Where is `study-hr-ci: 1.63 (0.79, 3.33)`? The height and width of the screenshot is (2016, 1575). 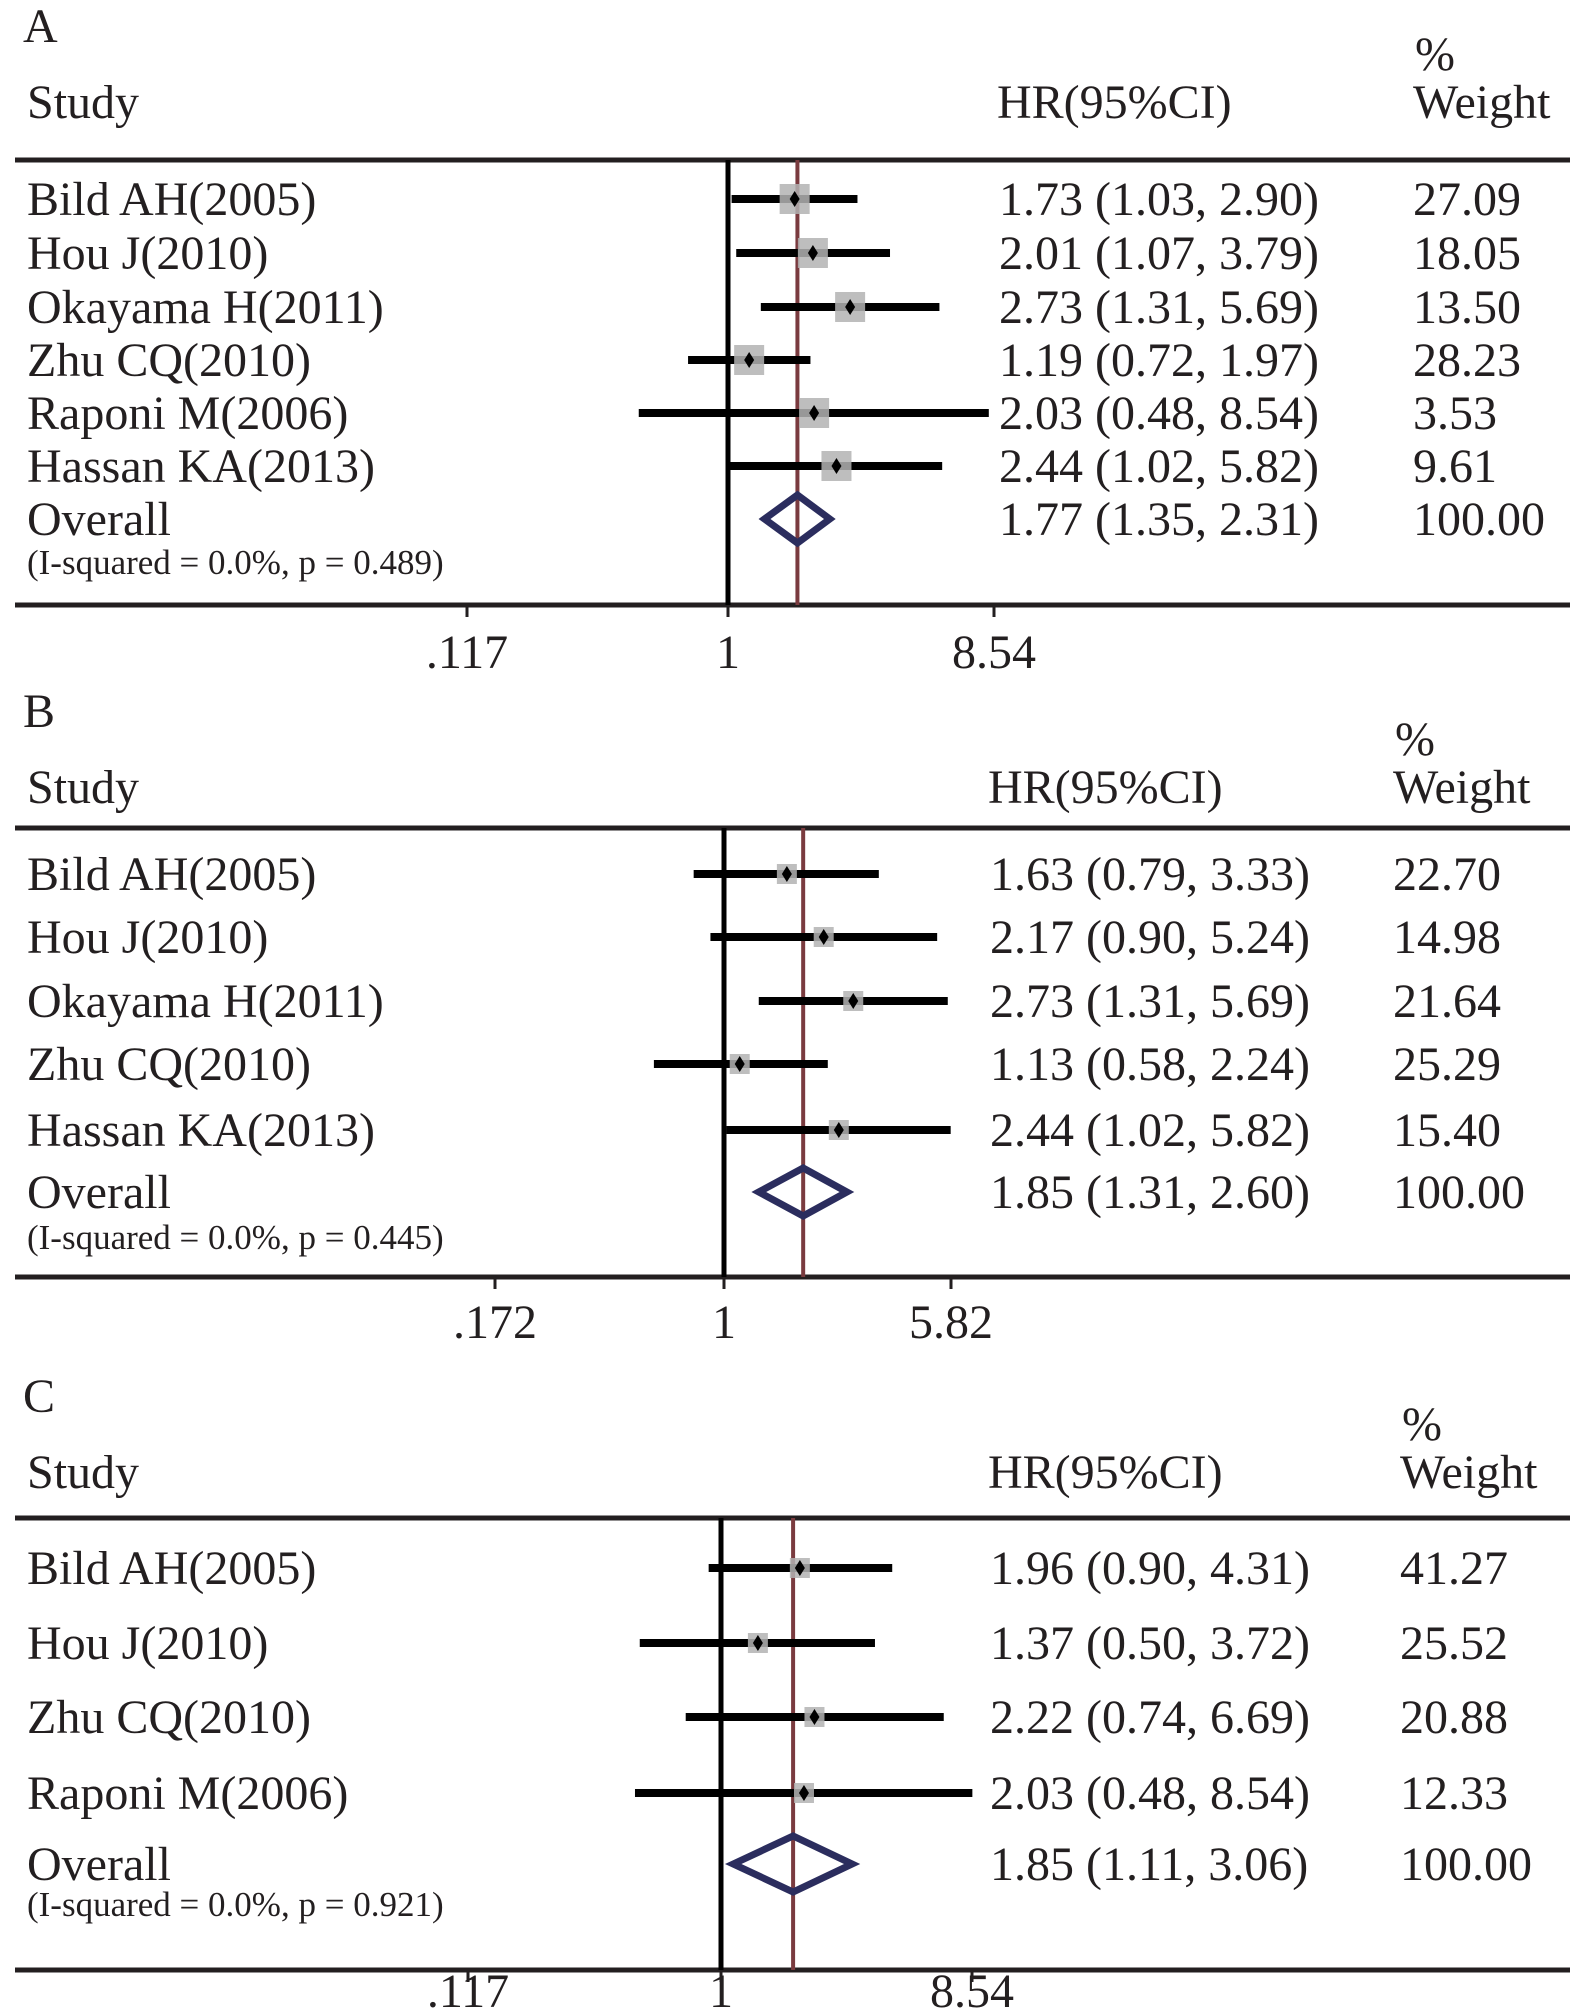
study-hr-ci: 1.63 (0.79, 3.33) is located at coordinates (1150, 874).